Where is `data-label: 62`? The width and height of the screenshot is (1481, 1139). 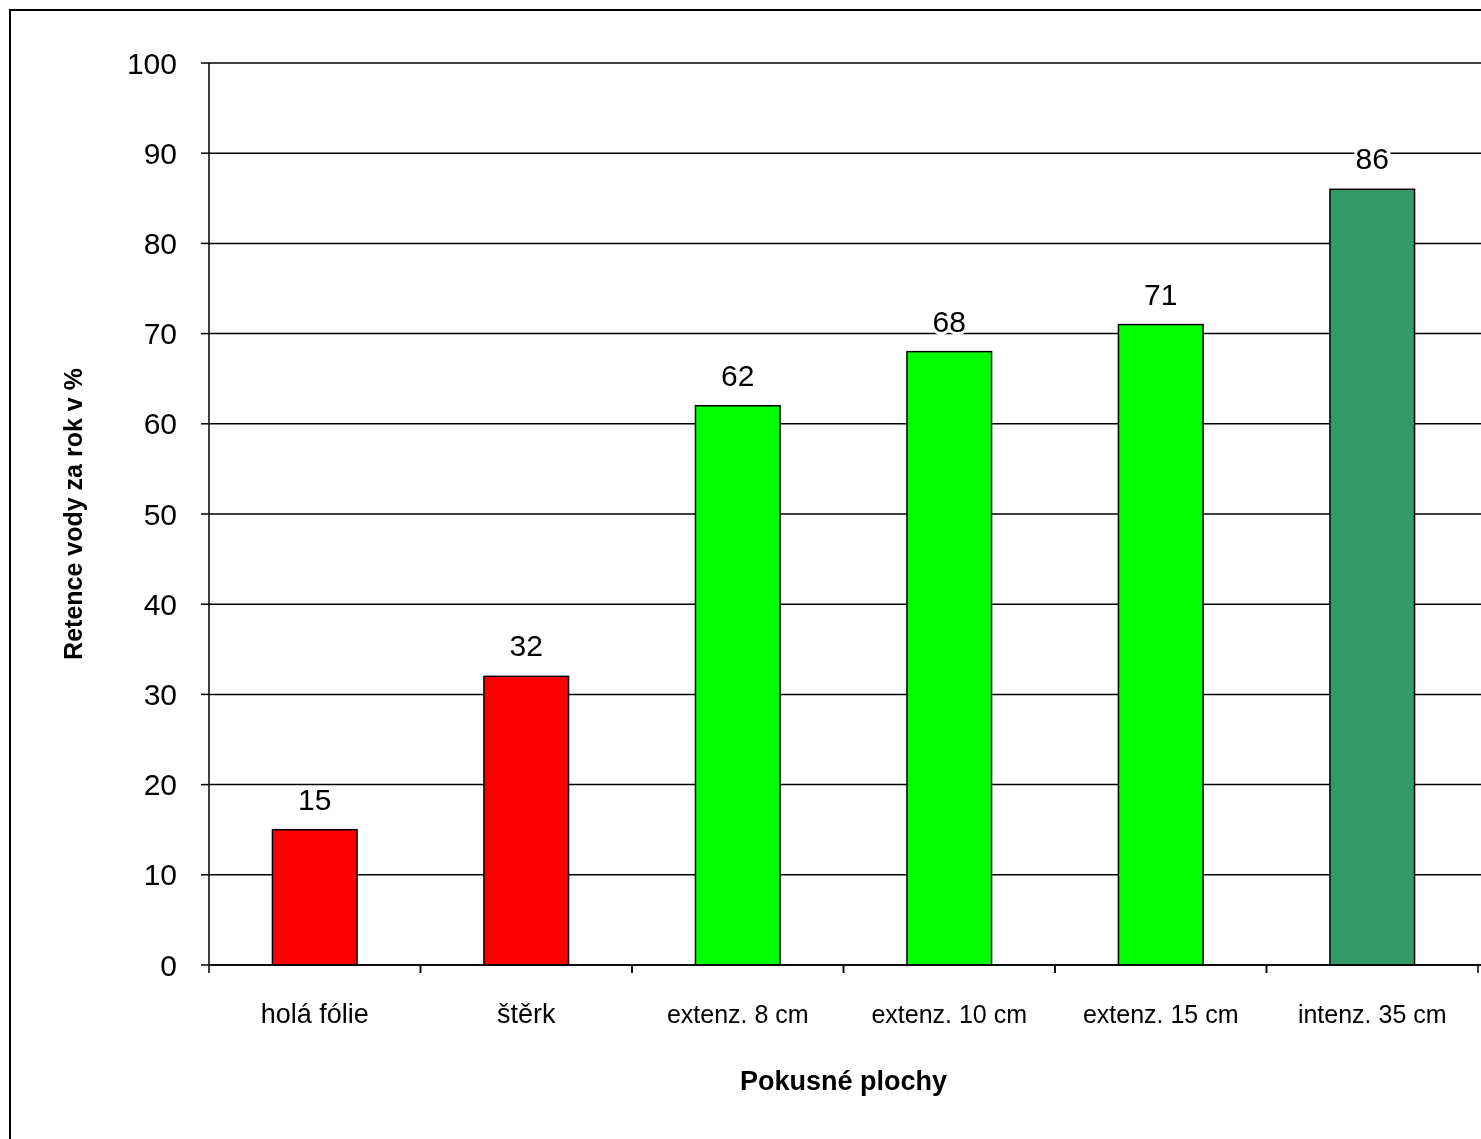 data-label: 62 is located at coordinates (738, 375).